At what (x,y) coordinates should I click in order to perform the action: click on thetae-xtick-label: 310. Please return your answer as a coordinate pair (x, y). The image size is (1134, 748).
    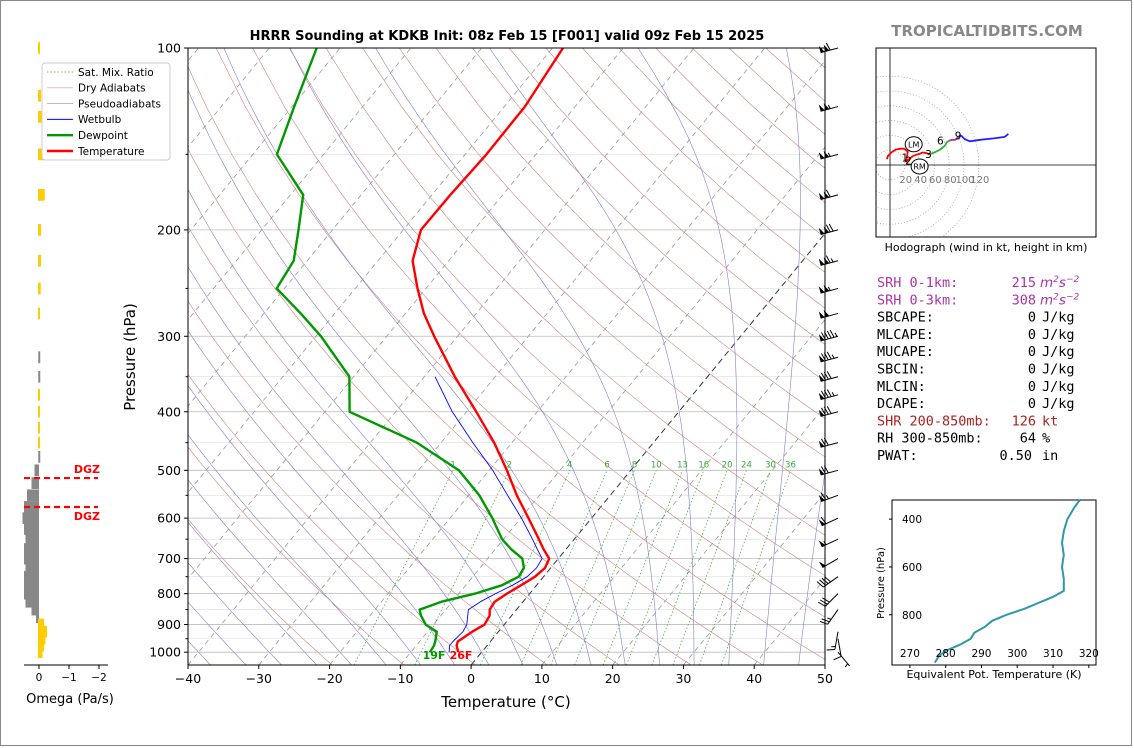
    Looking at the image, I should click on (1053, 654).